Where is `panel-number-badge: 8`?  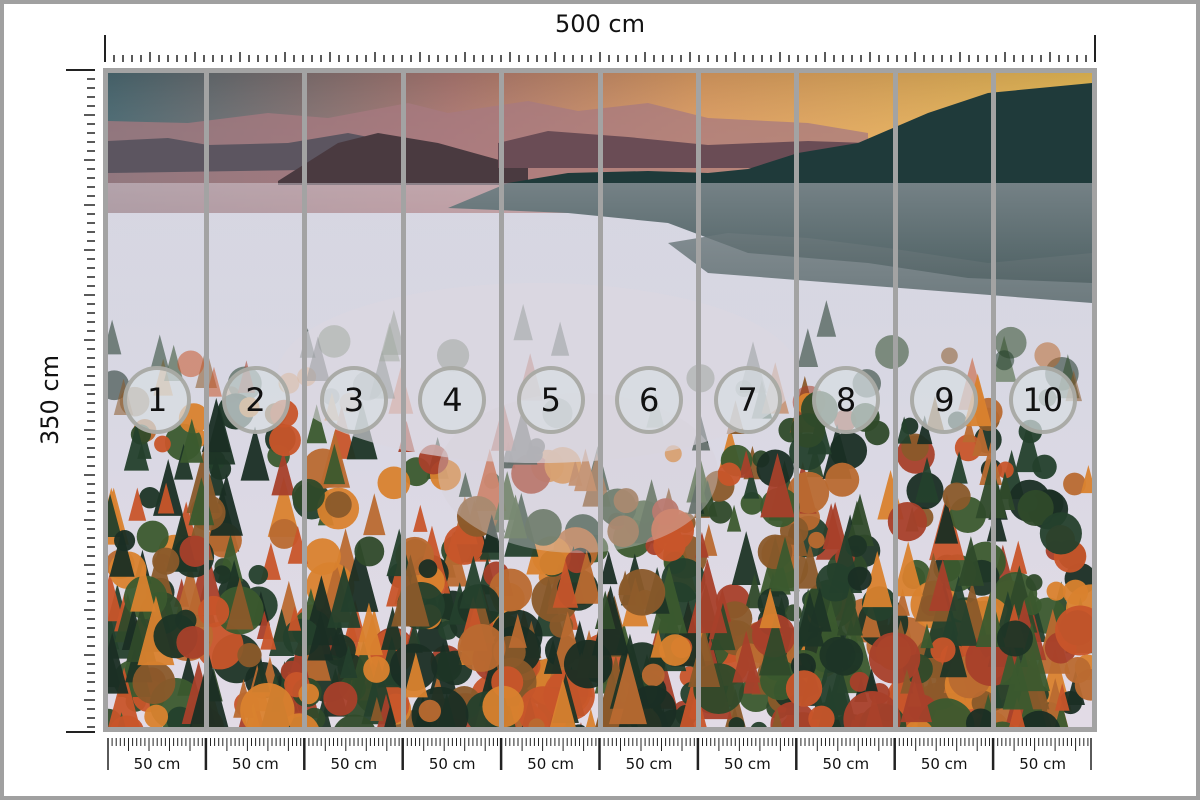 panel-number-badge: 8 is located at coordinates (846, 400).